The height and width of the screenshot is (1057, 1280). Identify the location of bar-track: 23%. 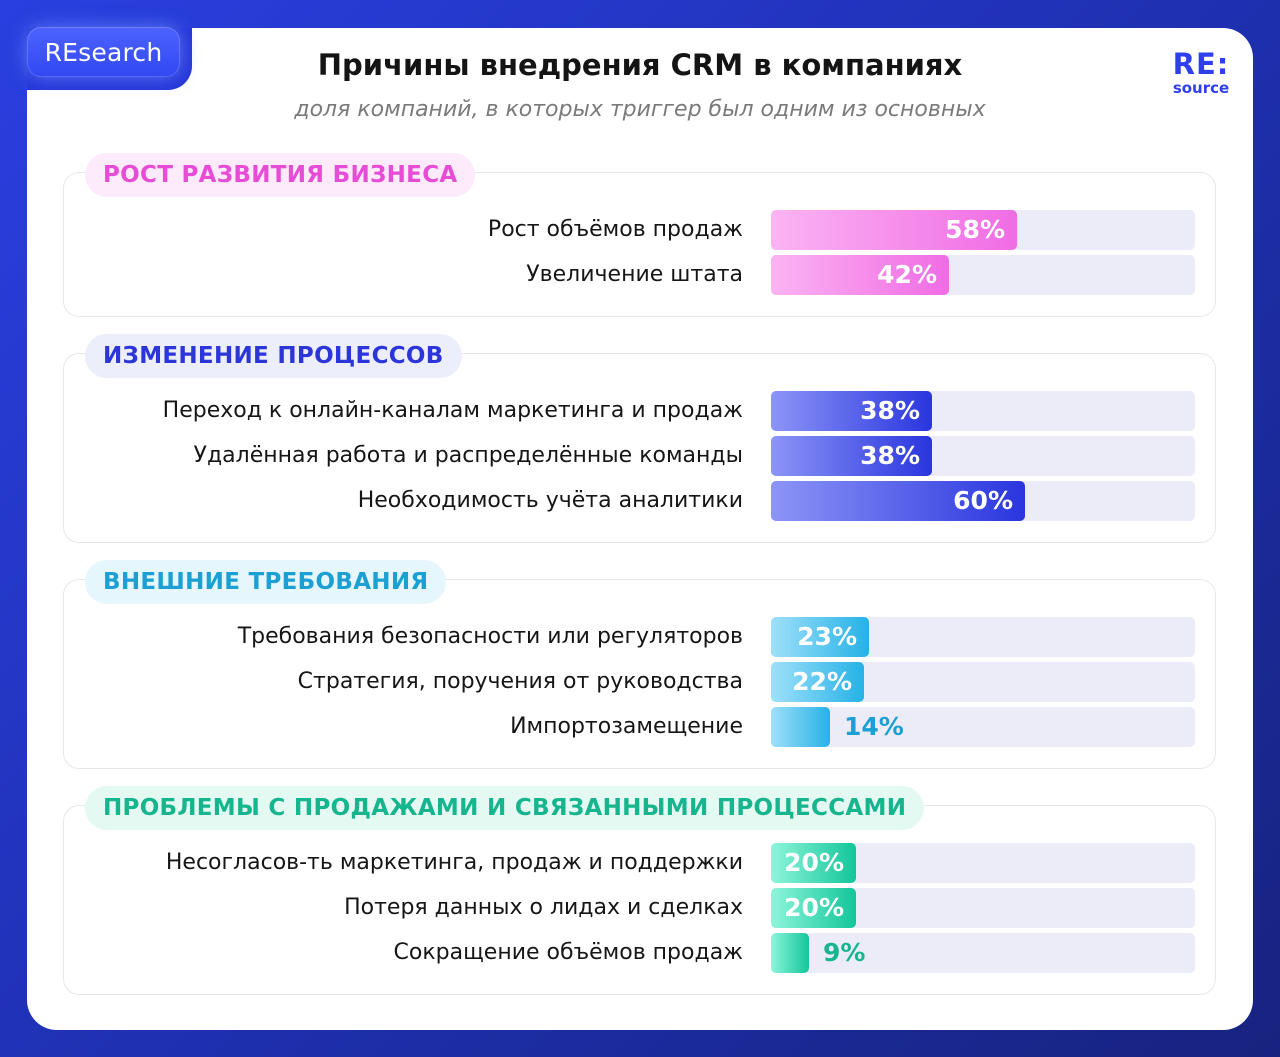
(983, 637).